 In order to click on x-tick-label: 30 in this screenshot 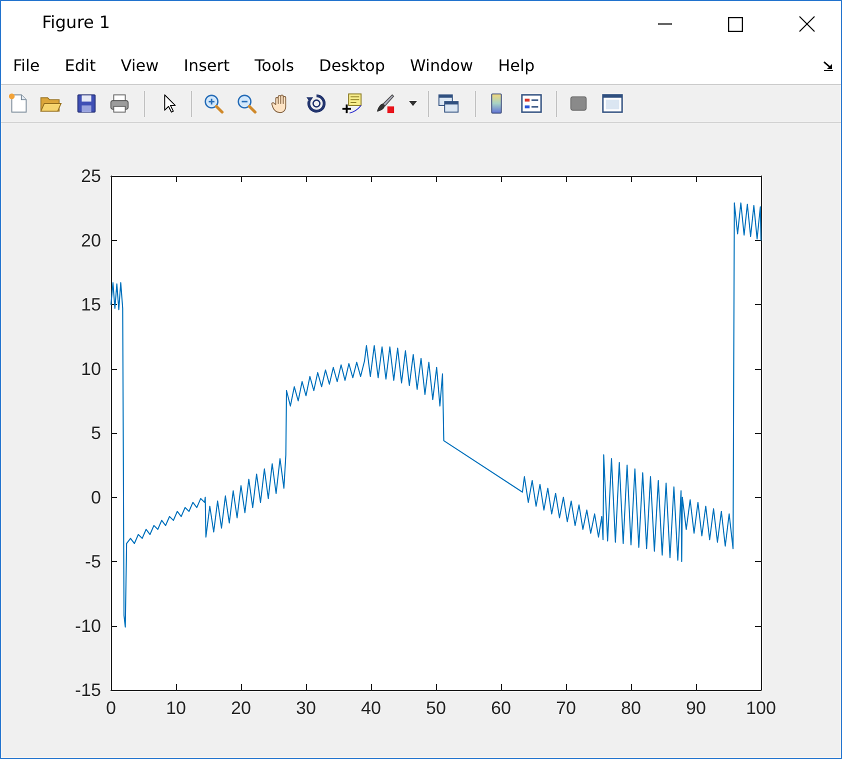, I will do `click(306, 708)`.